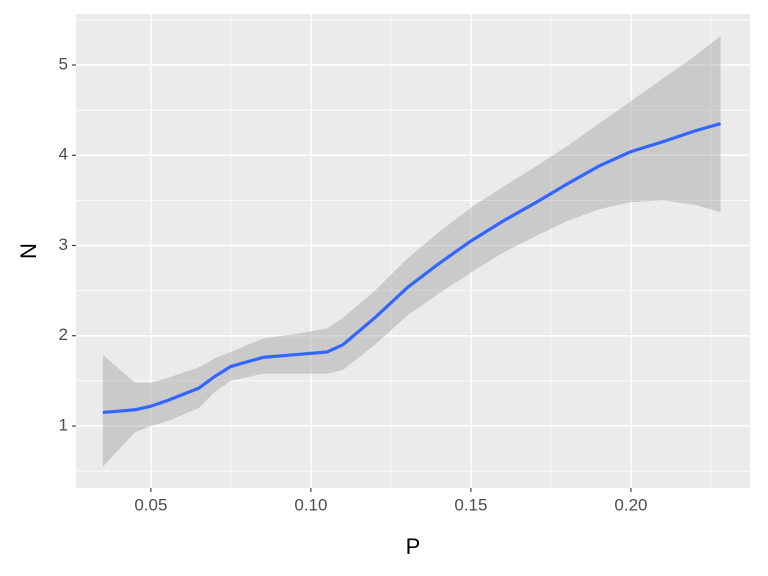 Image resolution: width=768 pixels, height=576 pixels. What do you see at coordinates (63, 244) in the screenshot?
I see `y-tick-label: 3` at bounding box center [63, 244].